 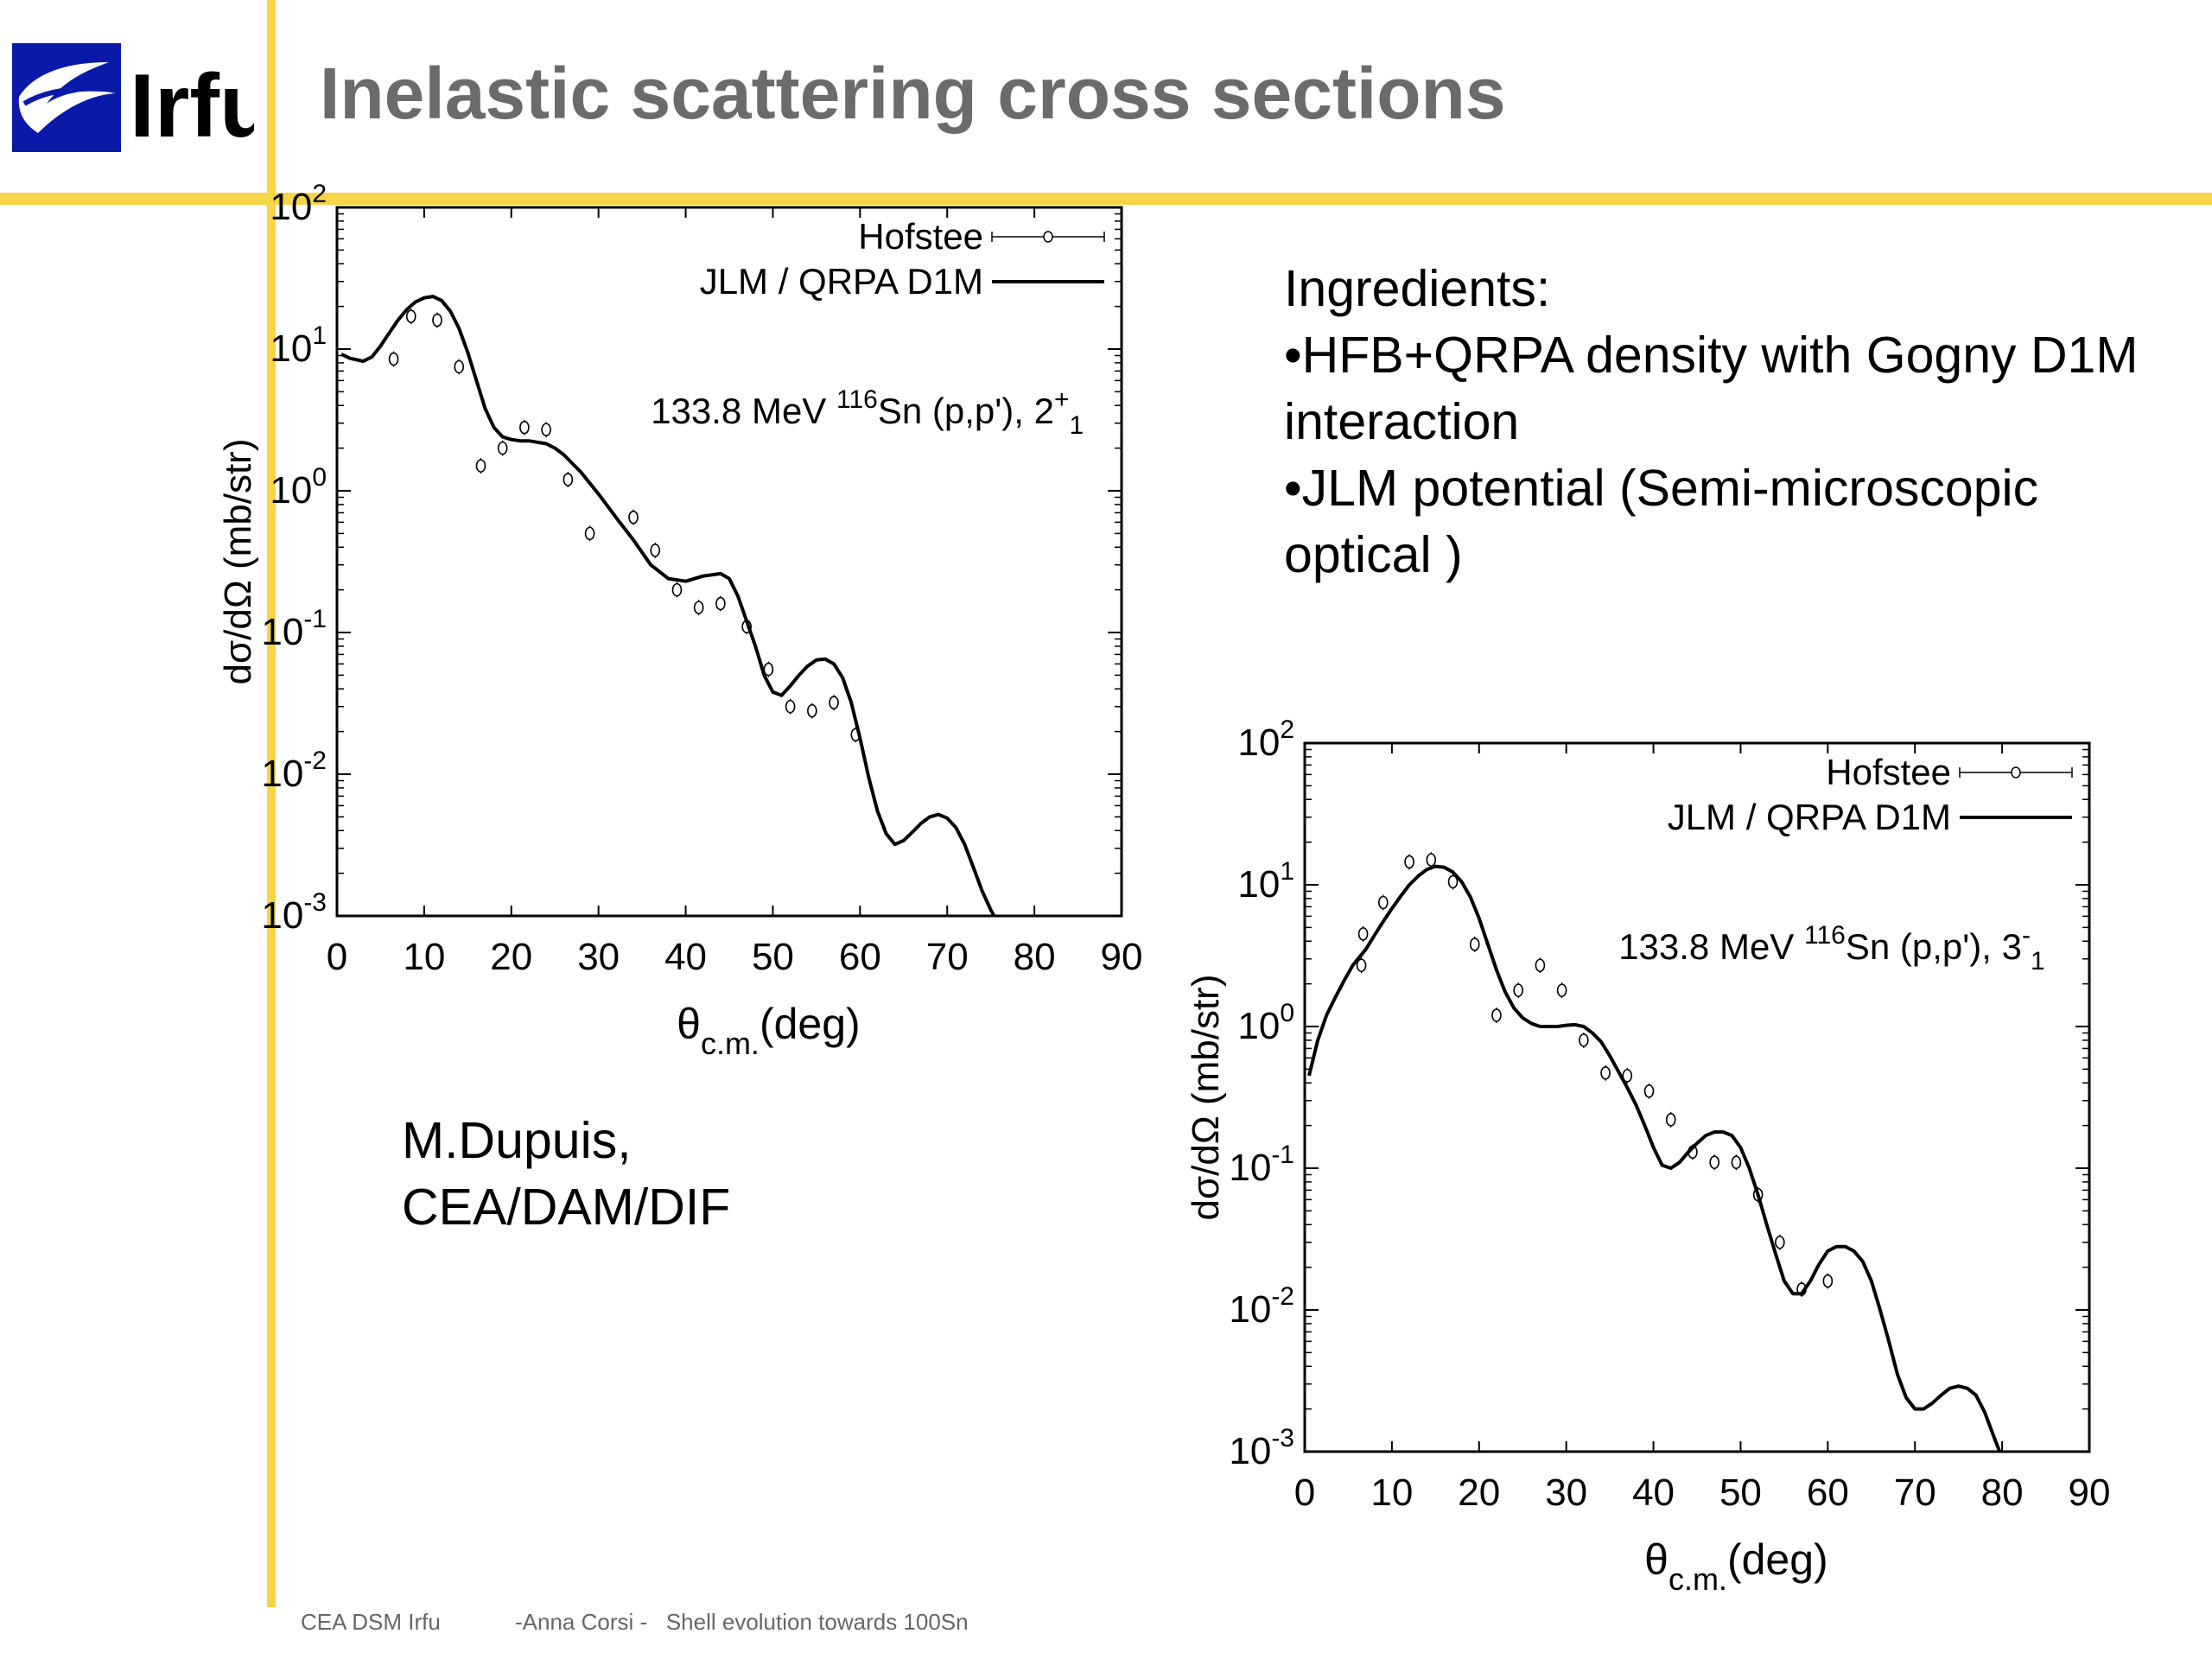 What do you see at coordinates (913, 93) in the screenshot?
I see `slide-title: Inelastic scattering cross sections` at bounding box center [913, 93].